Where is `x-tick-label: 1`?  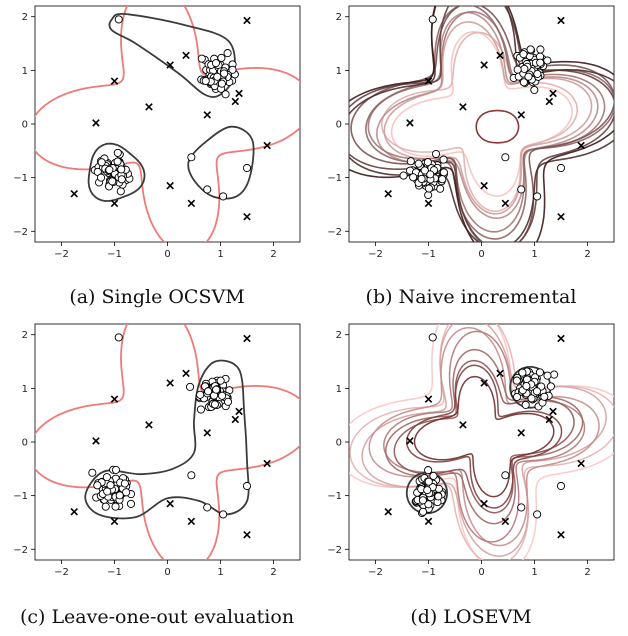 x-tick-label: 1 is located at coordinates (534, 254).